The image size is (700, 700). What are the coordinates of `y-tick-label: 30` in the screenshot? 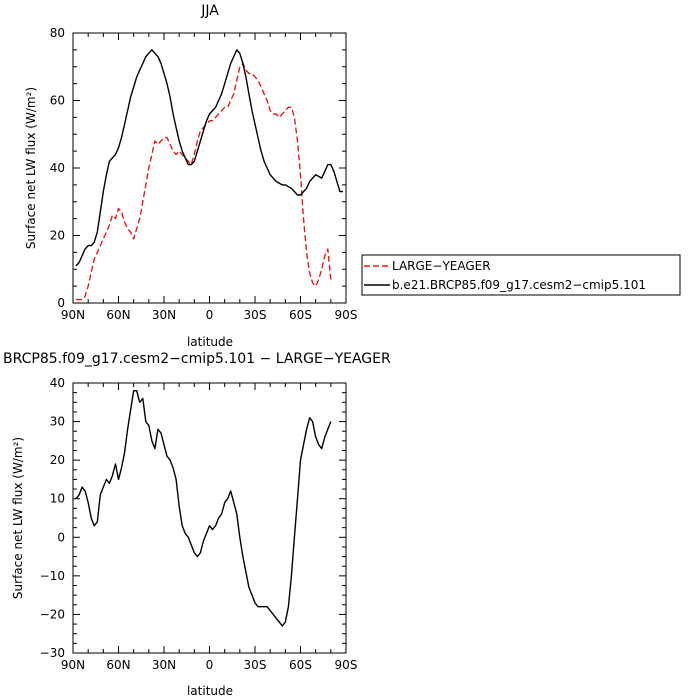 It's located at (57, 422).